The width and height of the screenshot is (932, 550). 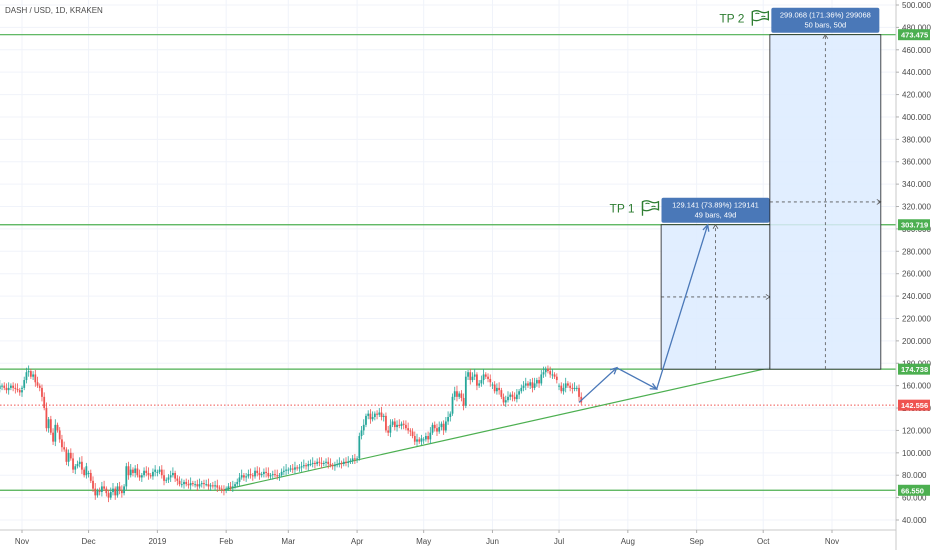 What do you see at coordinates (643, 313) in the screenshot?
I see `projection-path` at bounding box center [643, 313].